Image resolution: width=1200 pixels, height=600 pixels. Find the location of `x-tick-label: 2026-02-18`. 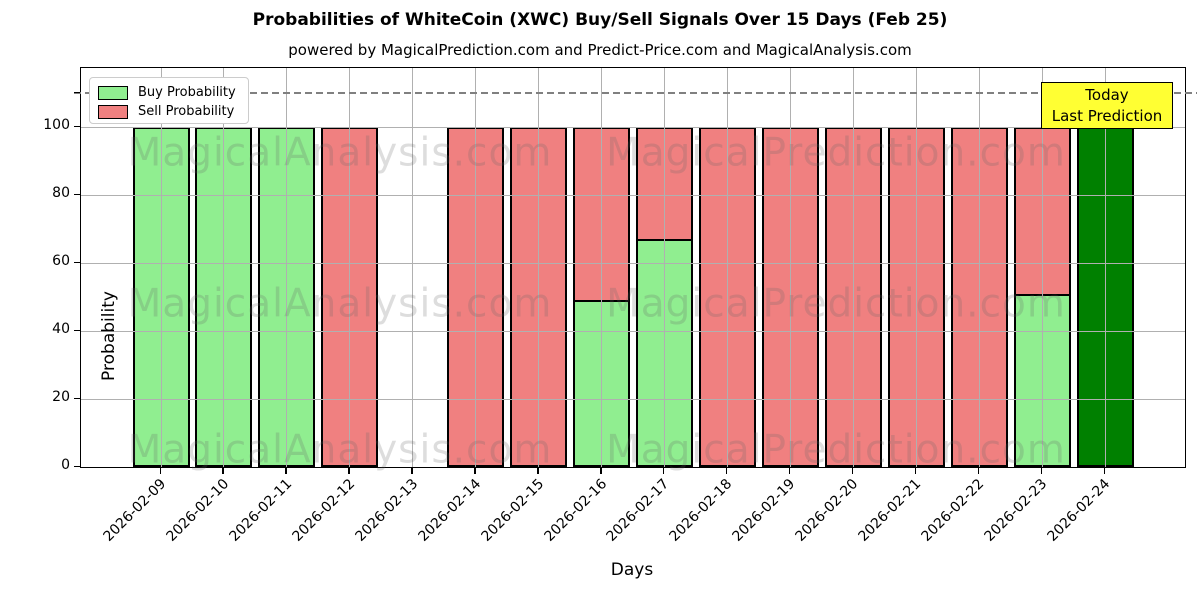

x-tick-label: 2026-02-18 is located at coordinates (701, 510).